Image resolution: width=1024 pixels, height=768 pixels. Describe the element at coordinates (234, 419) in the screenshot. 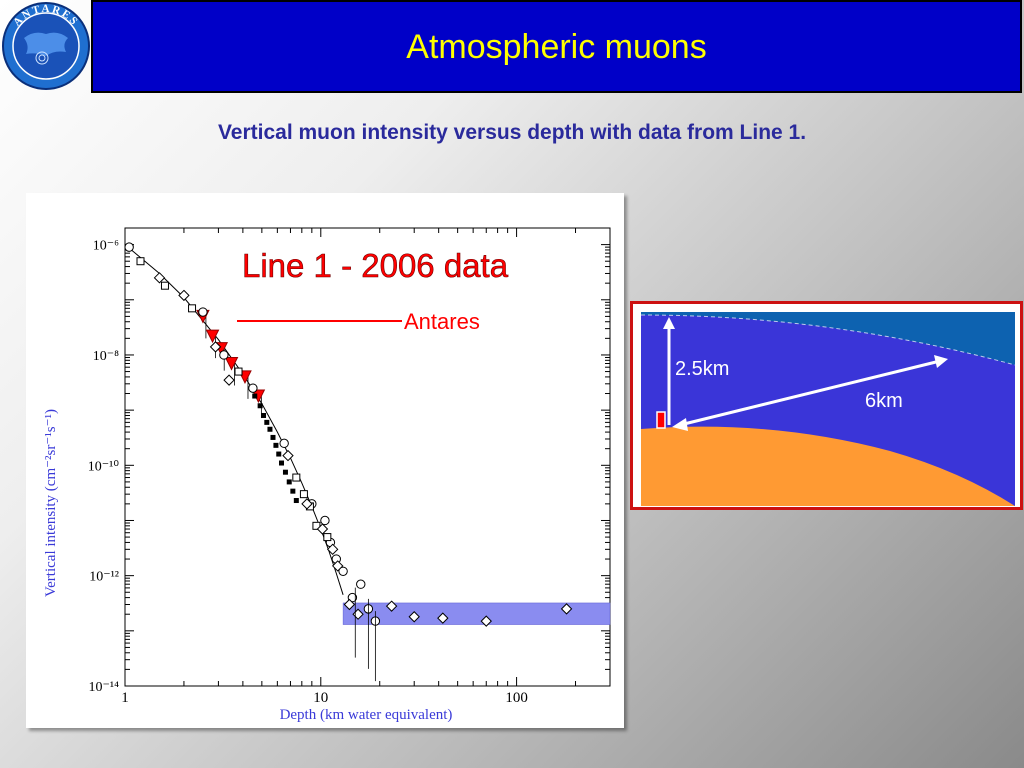

I see `model-curve` at that location.